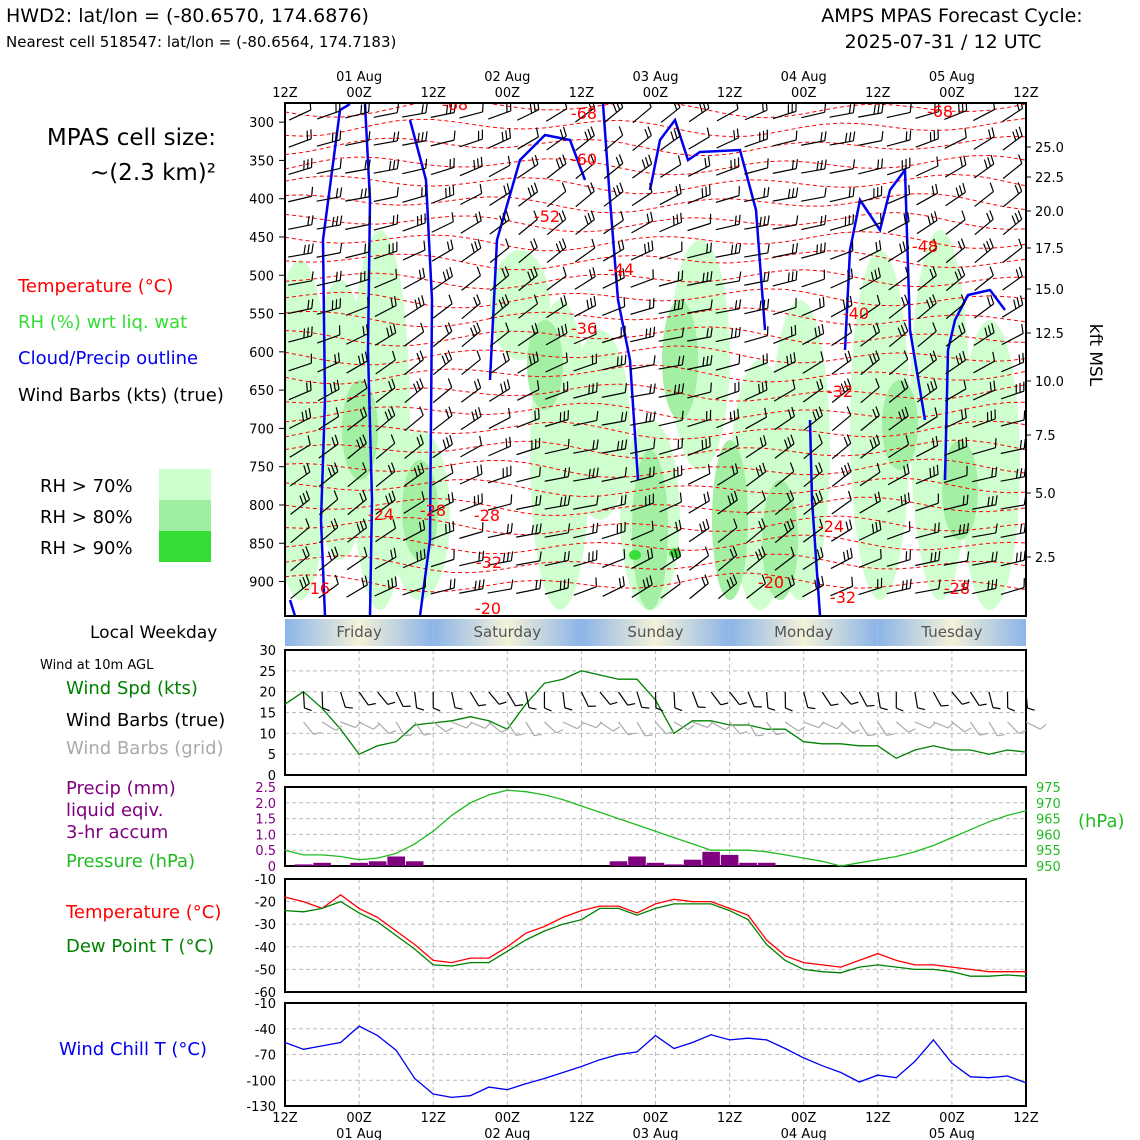 This screenshot has width=1140, height=1140. I want to click on temperature-panel: -10-20-30-40-50-60, so click(641, 937).